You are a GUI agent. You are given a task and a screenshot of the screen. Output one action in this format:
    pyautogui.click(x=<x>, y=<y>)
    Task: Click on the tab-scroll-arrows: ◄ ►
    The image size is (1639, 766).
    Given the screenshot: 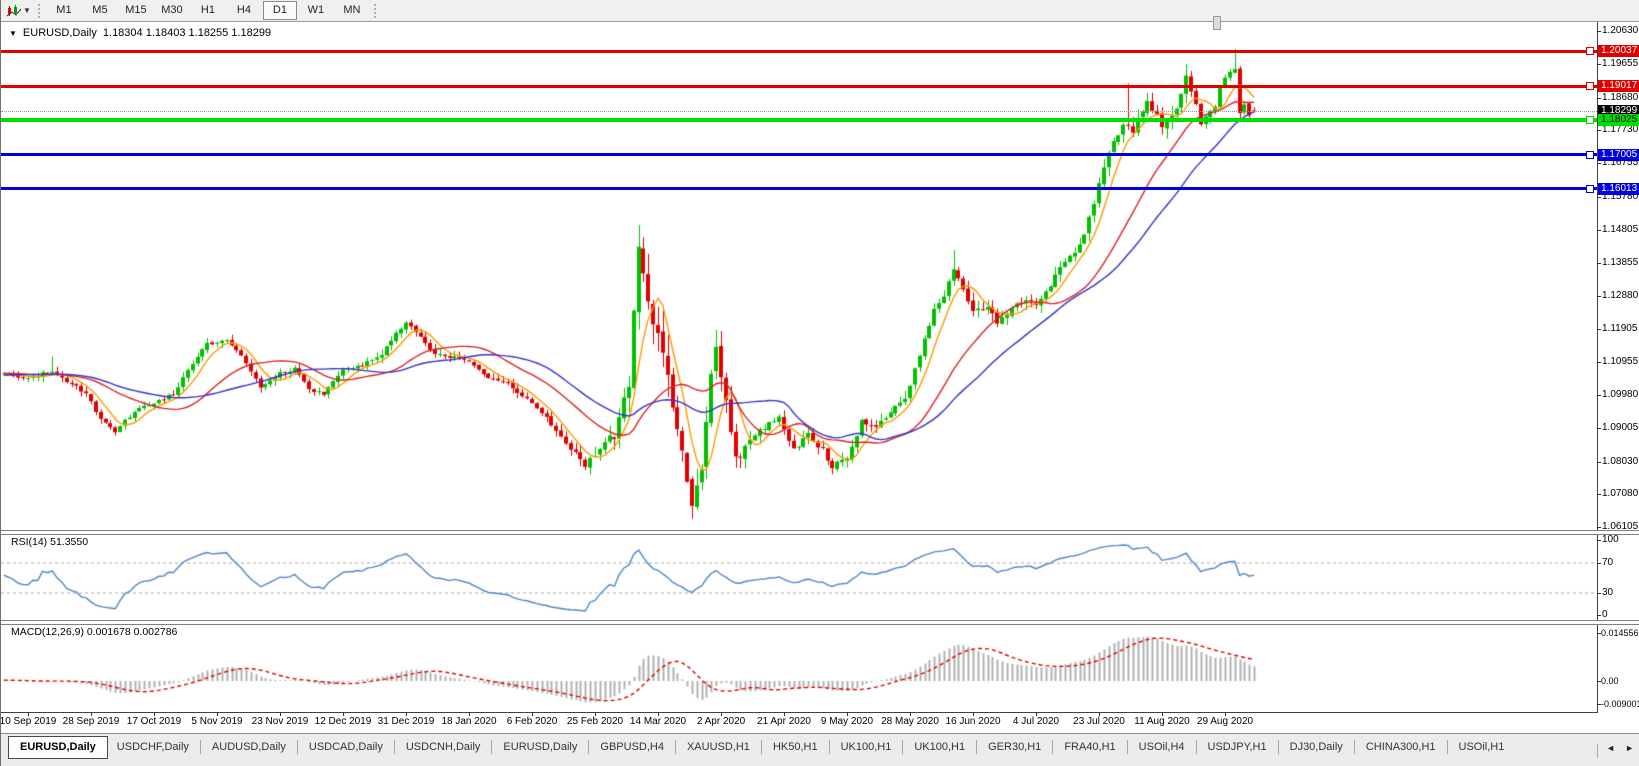 What is the action you would take?
    pyautogui.click(x=1616, y=748)
    